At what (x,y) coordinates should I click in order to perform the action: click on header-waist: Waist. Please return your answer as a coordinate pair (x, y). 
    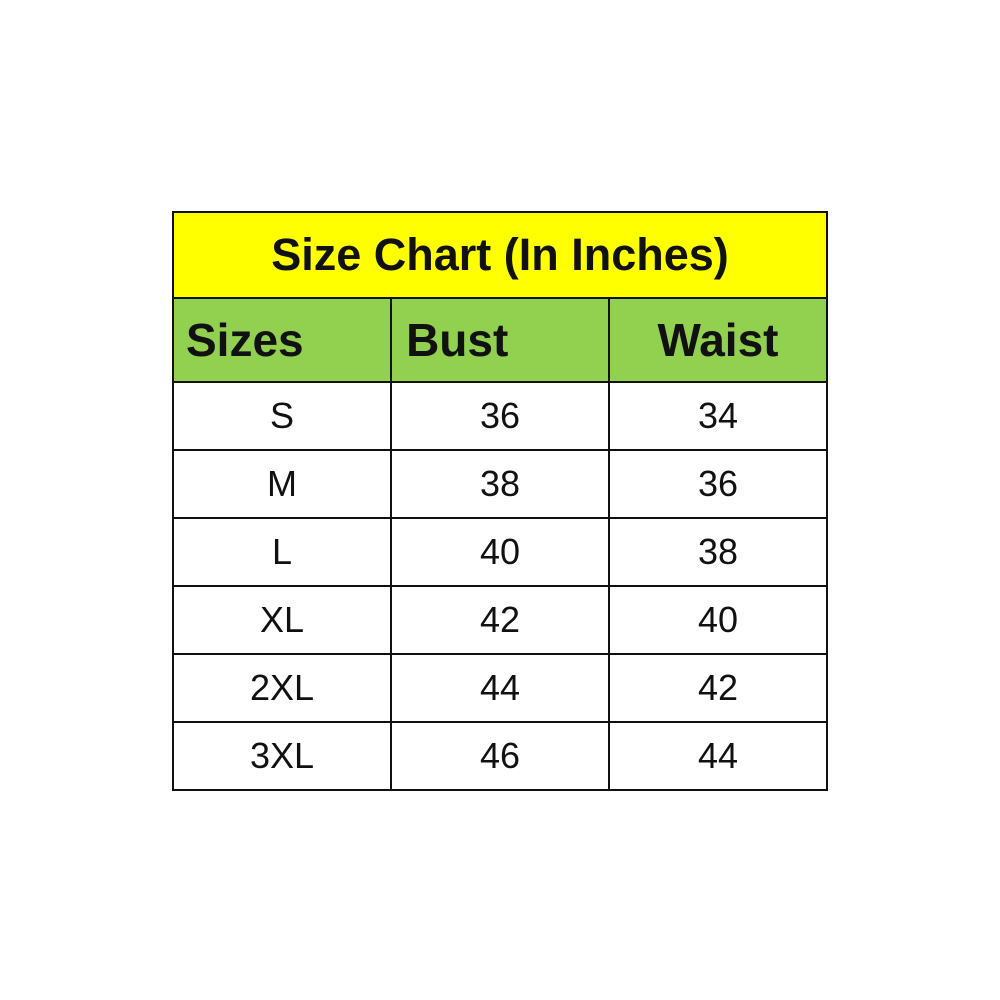
    Looking at the image, I should click on (718, 340).